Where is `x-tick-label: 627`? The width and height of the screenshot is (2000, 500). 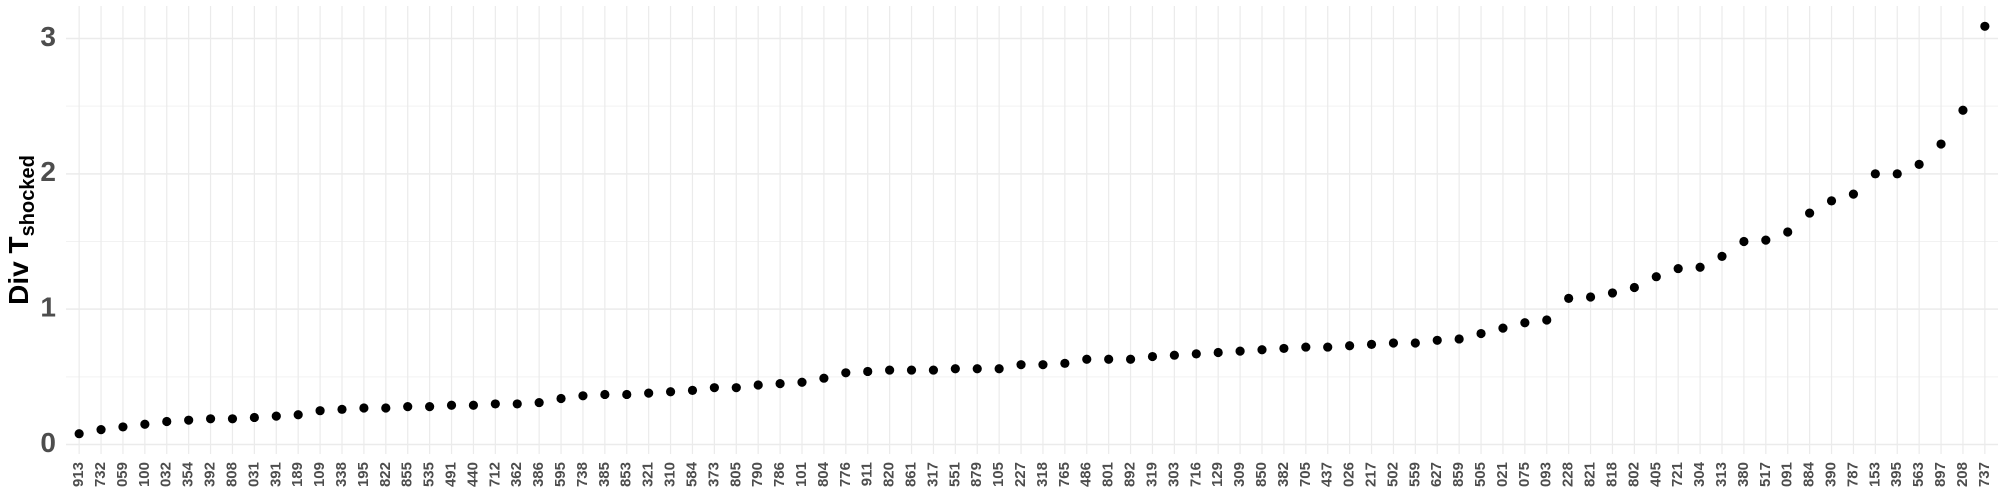
x-tick-label: 627 is located at coordinates (1436, 474).